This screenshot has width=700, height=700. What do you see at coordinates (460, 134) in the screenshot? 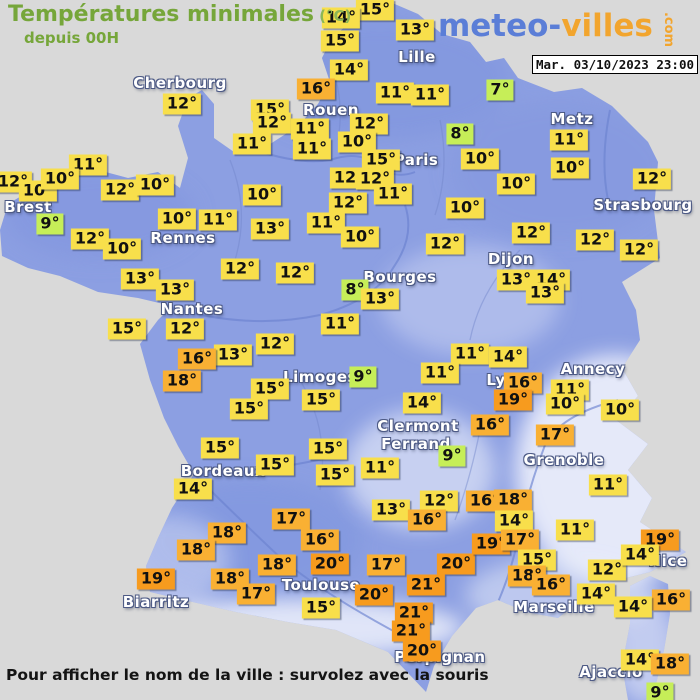
I see `temperature-badge: 8°` at bounding box center [460, 134].